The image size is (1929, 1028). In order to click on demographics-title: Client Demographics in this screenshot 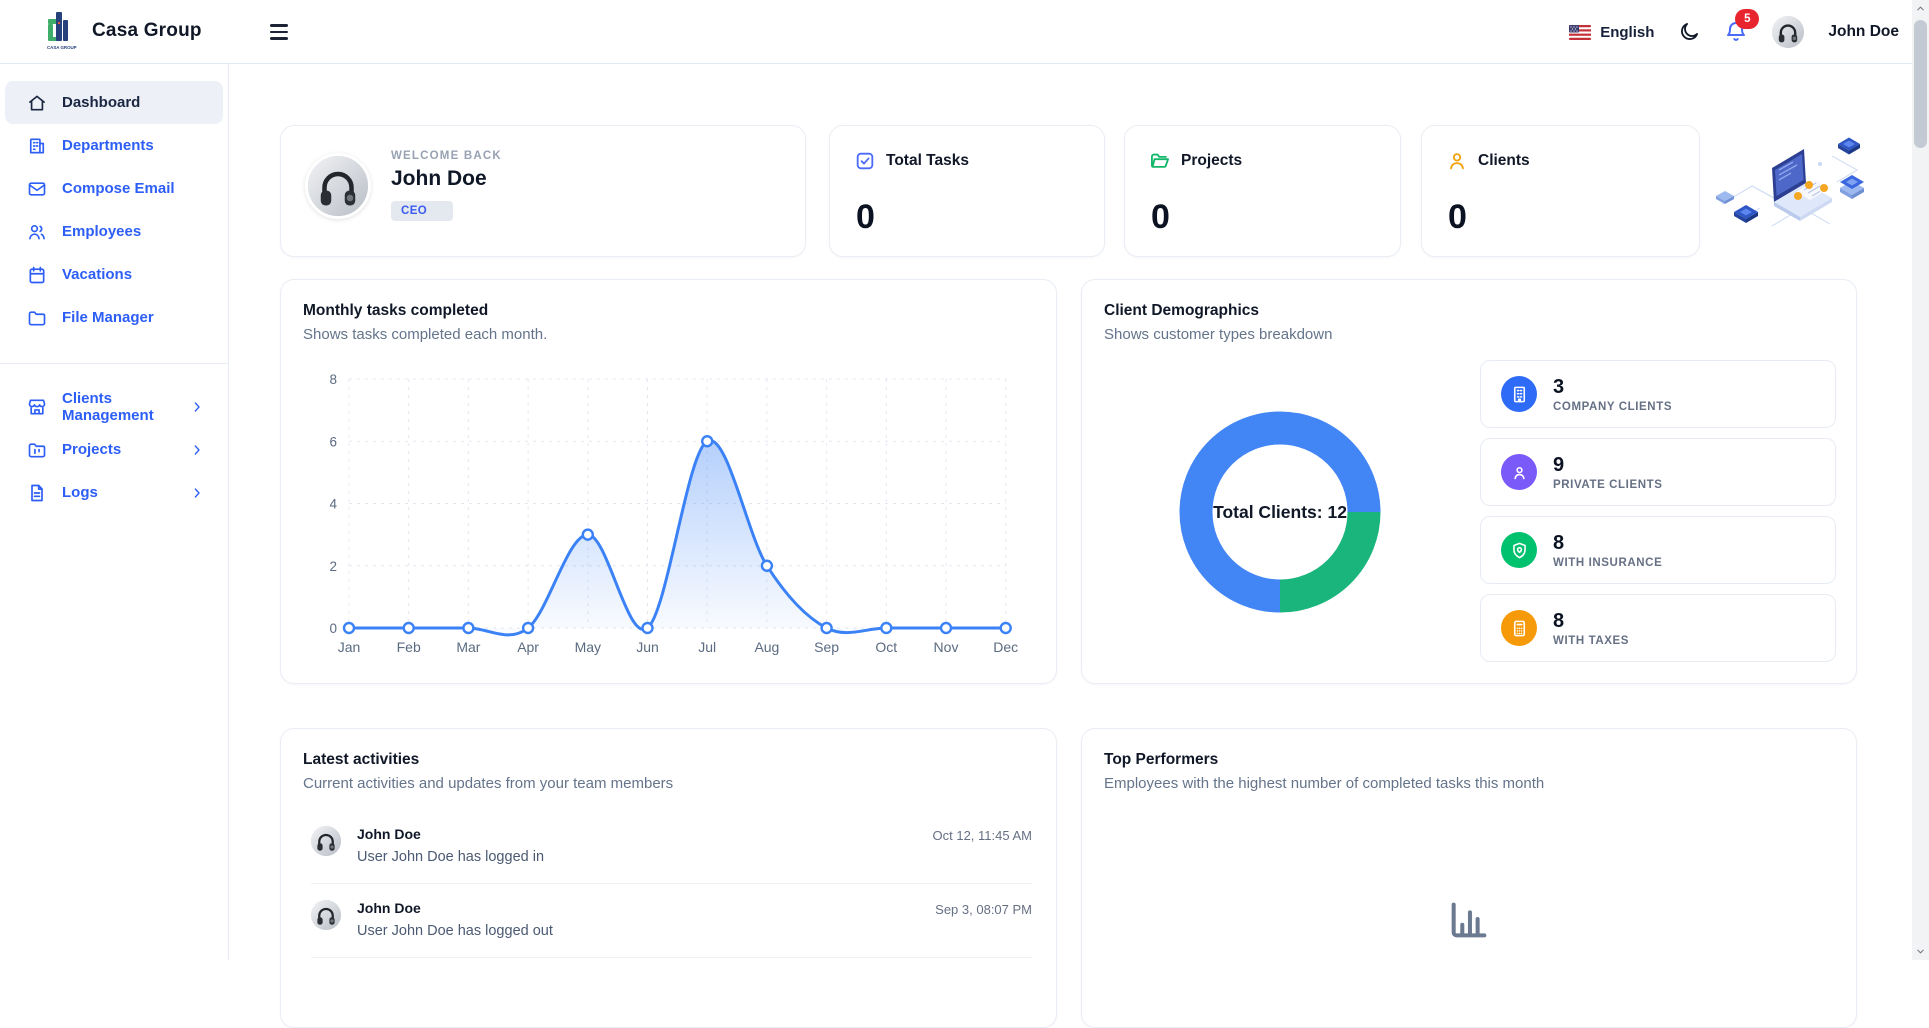, I will do `click(1182, 310)`.